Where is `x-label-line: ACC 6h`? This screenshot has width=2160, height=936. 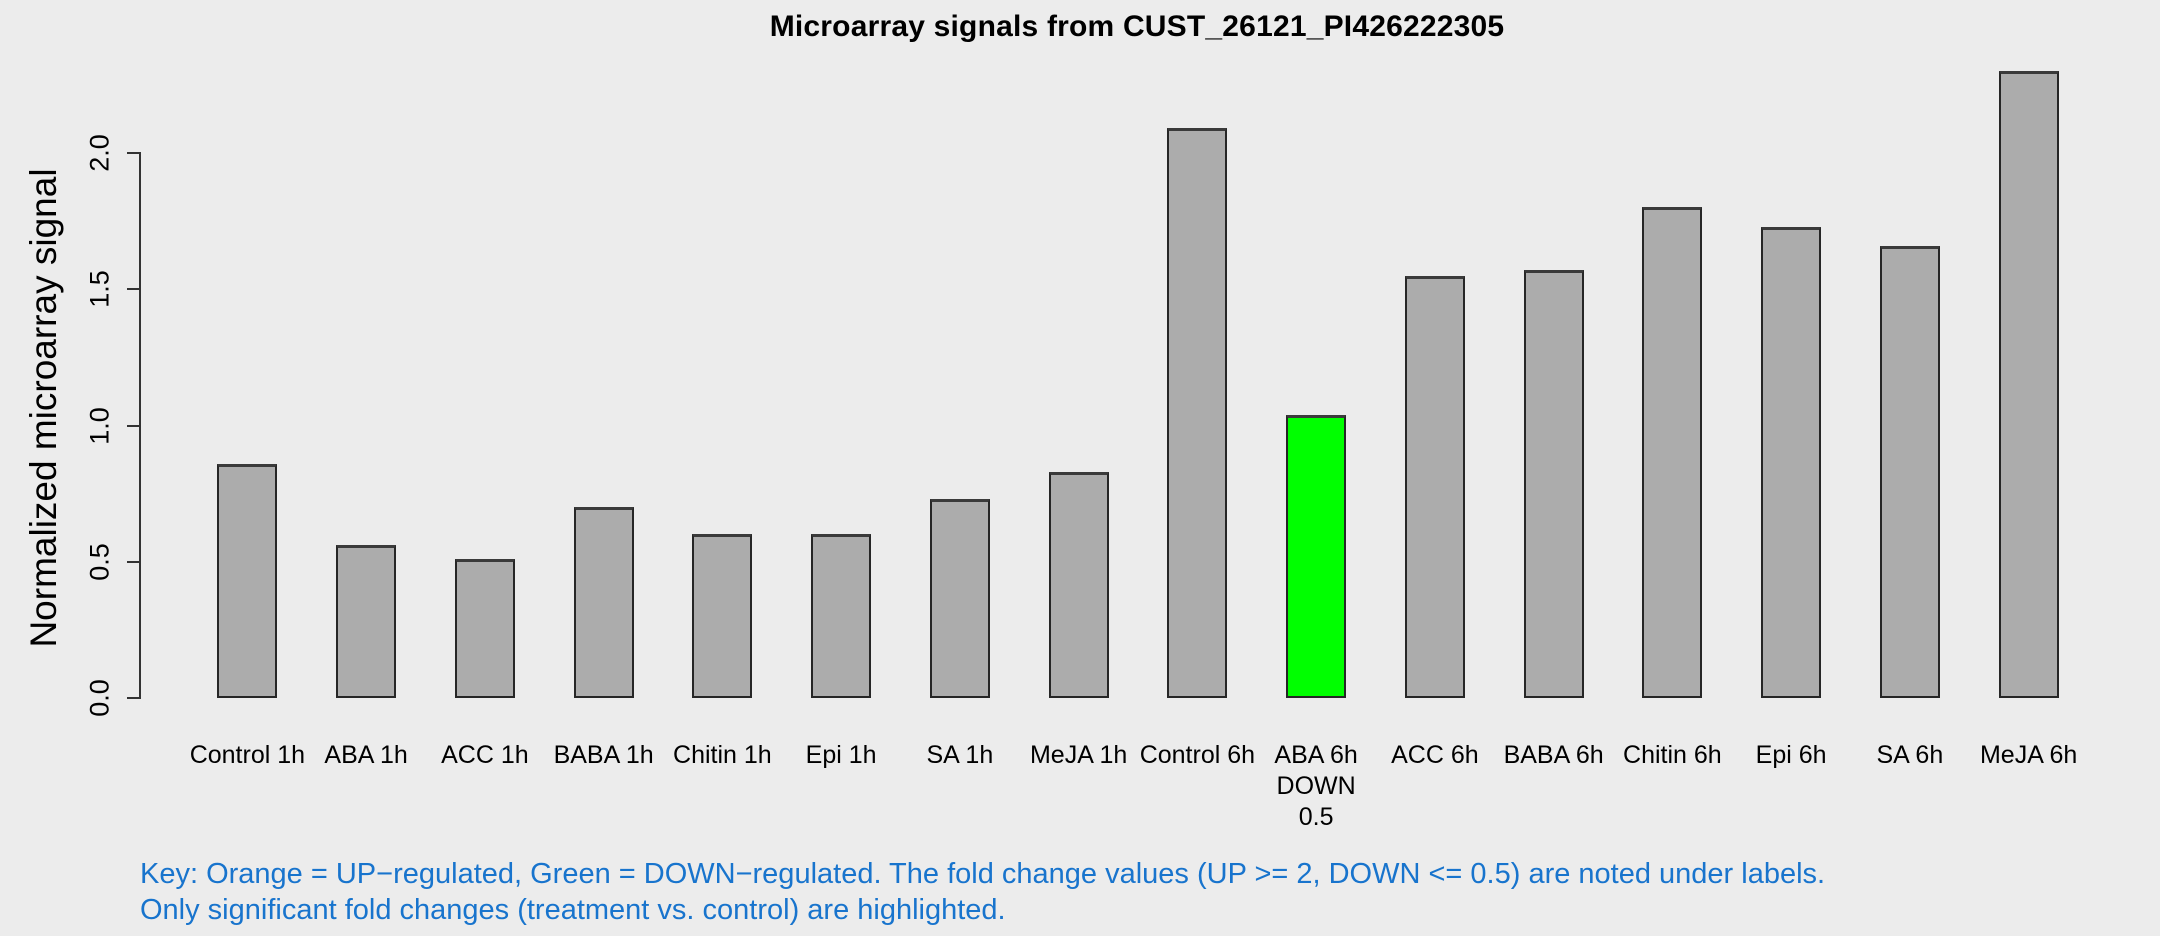 x-label-line: ACC 6h is located at coordinates (1435, 755).